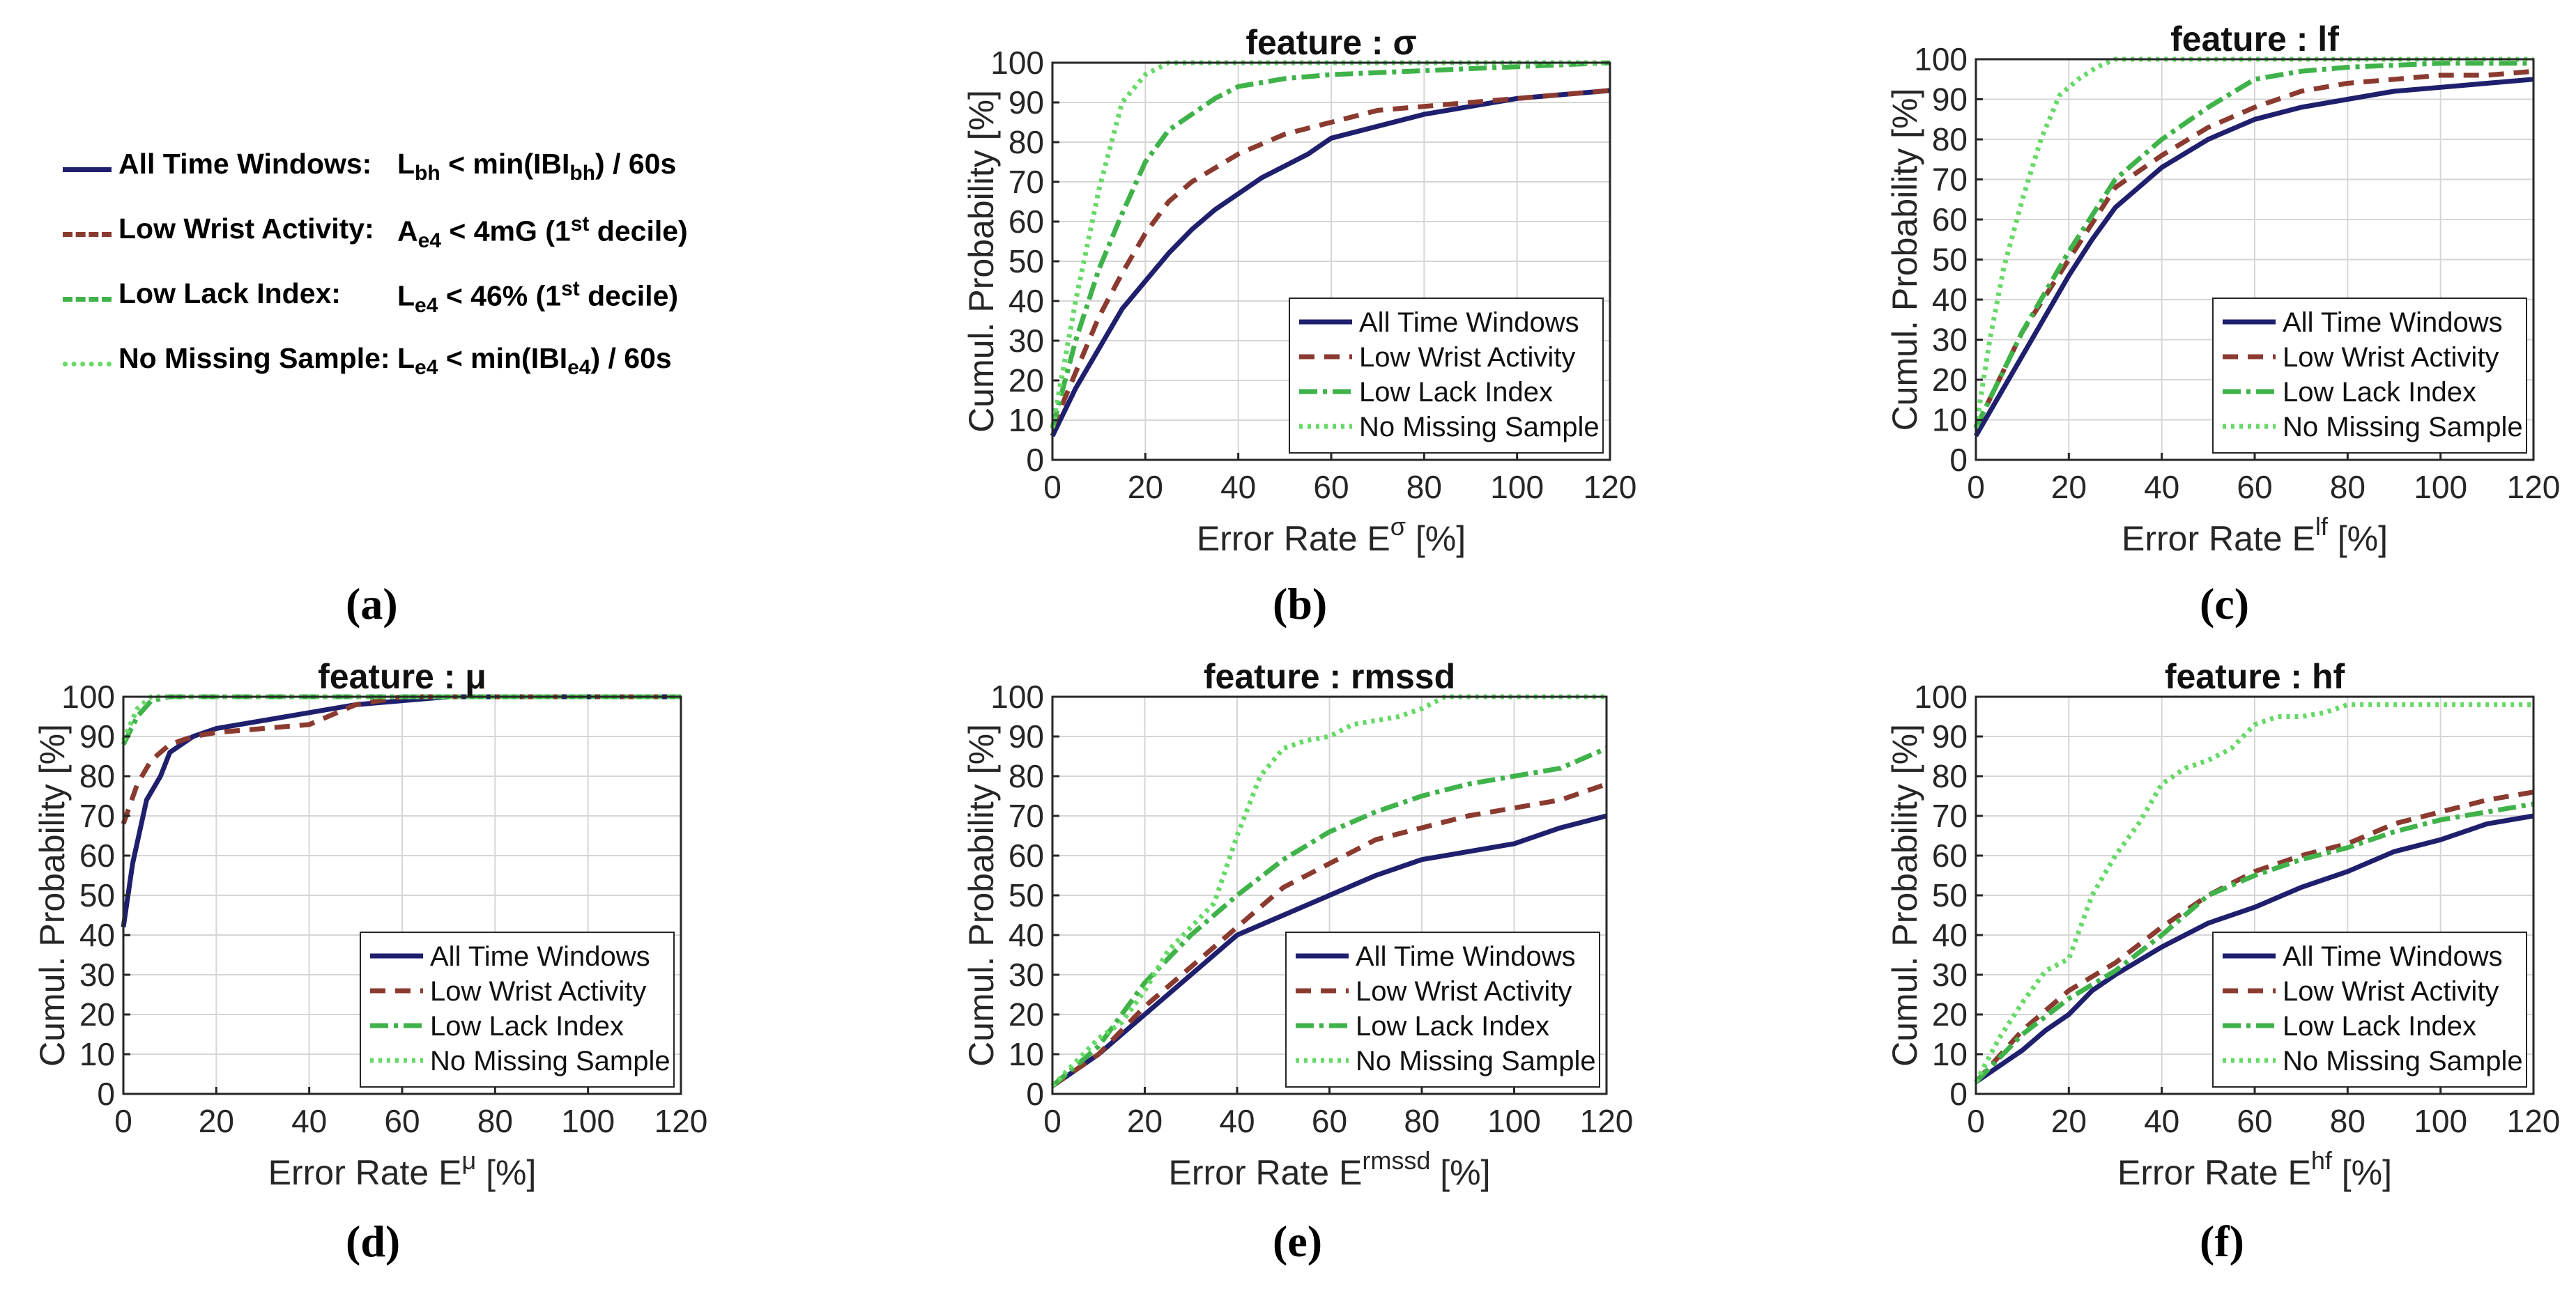 The height and width of the screenshot is (1289, 2576). I want to click on legend-swatch-dashed, so click(87, 234).